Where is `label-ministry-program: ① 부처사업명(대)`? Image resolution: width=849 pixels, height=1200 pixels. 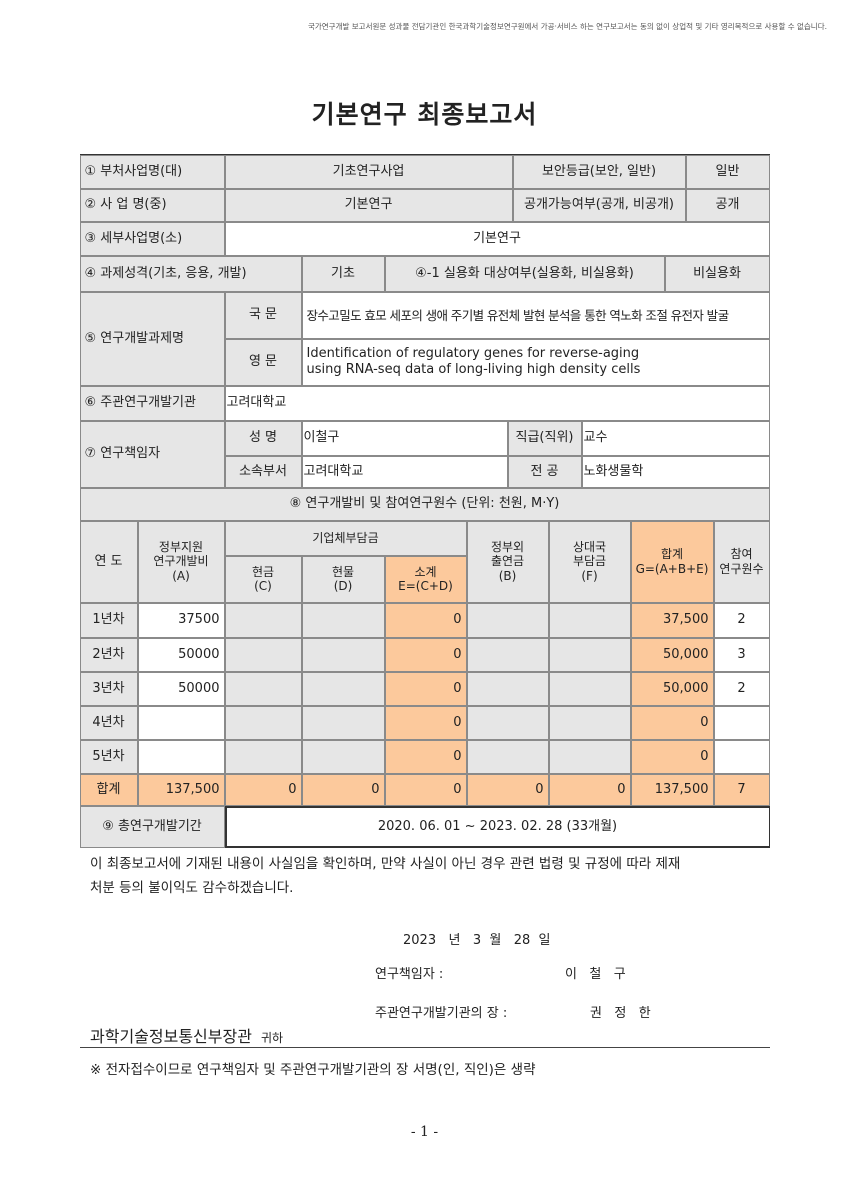
label-ministry-program: ① 부처사업명(대) is located at coordinates (152, 171).